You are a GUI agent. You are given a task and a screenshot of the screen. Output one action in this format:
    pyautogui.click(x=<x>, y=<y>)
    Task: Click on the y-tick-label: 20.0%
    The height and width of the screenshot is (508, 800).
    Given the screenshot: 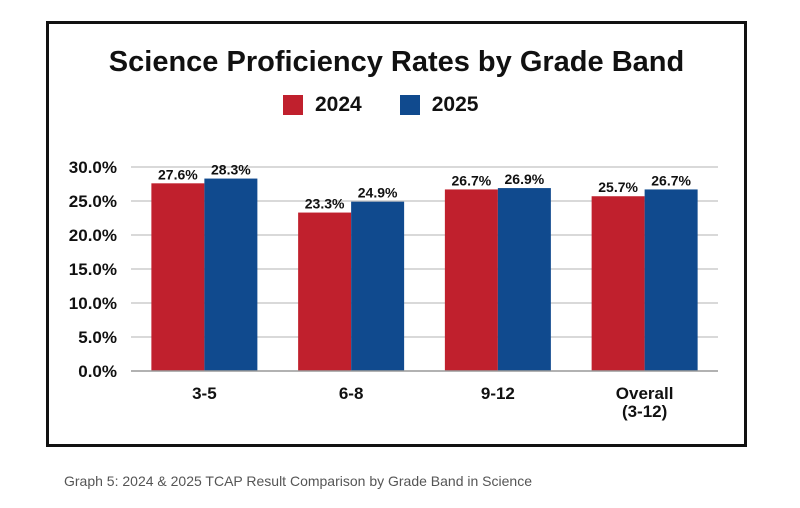 What is the action you would take?
    pyautogui.click(x=93, y=235)
    